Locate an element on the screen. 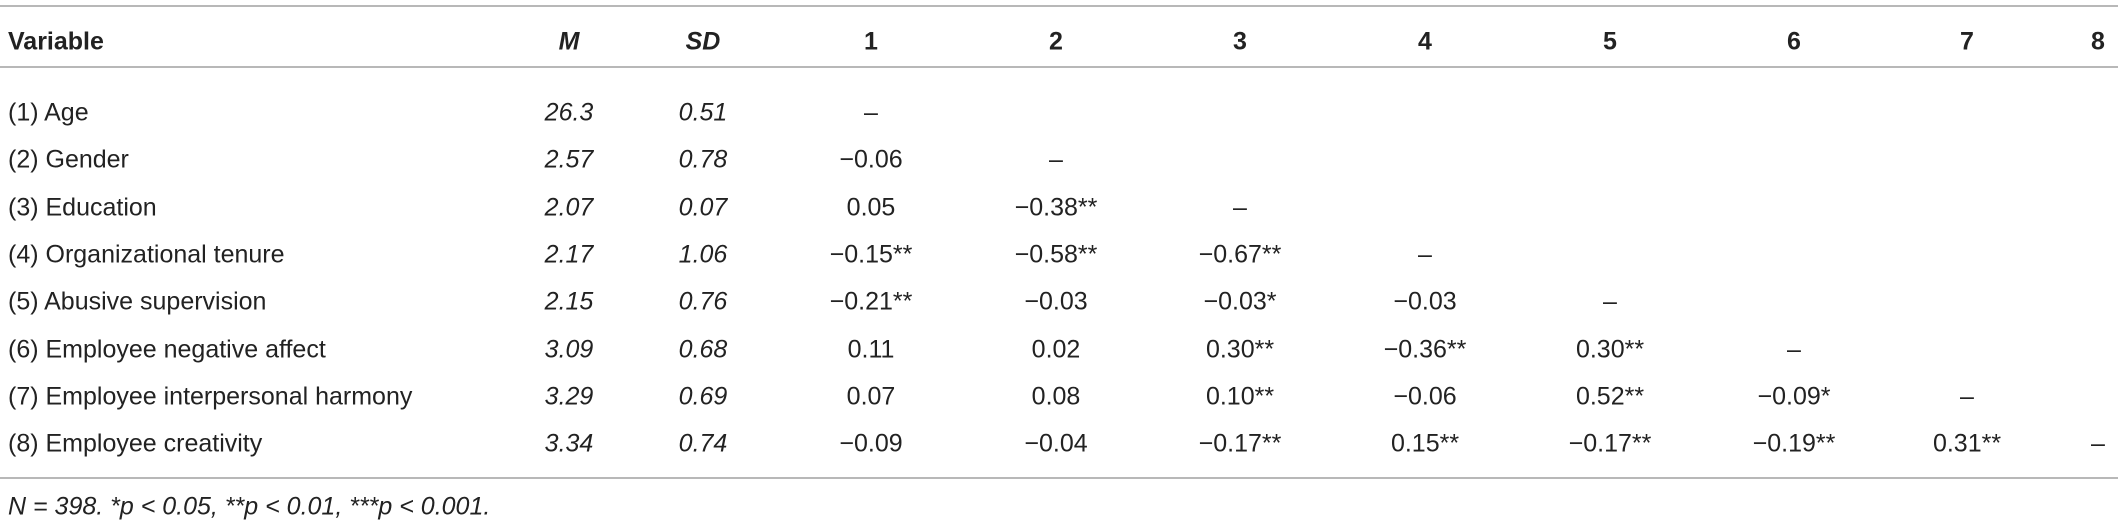 The height and width of the screenshot is (528, 2118). table-cell: −0.19** is located at coordinates (1794, 443).